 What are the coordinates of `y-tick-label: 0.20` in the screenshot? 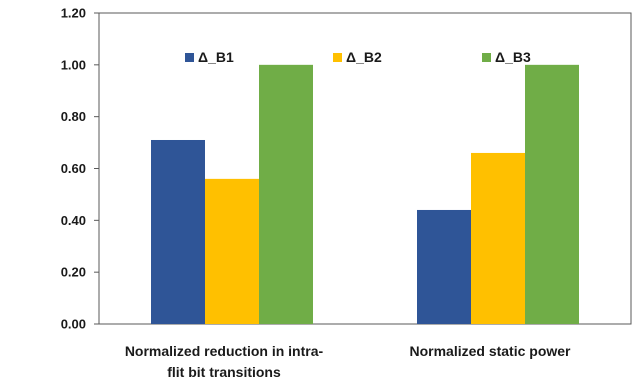 It's located at (73, 272).